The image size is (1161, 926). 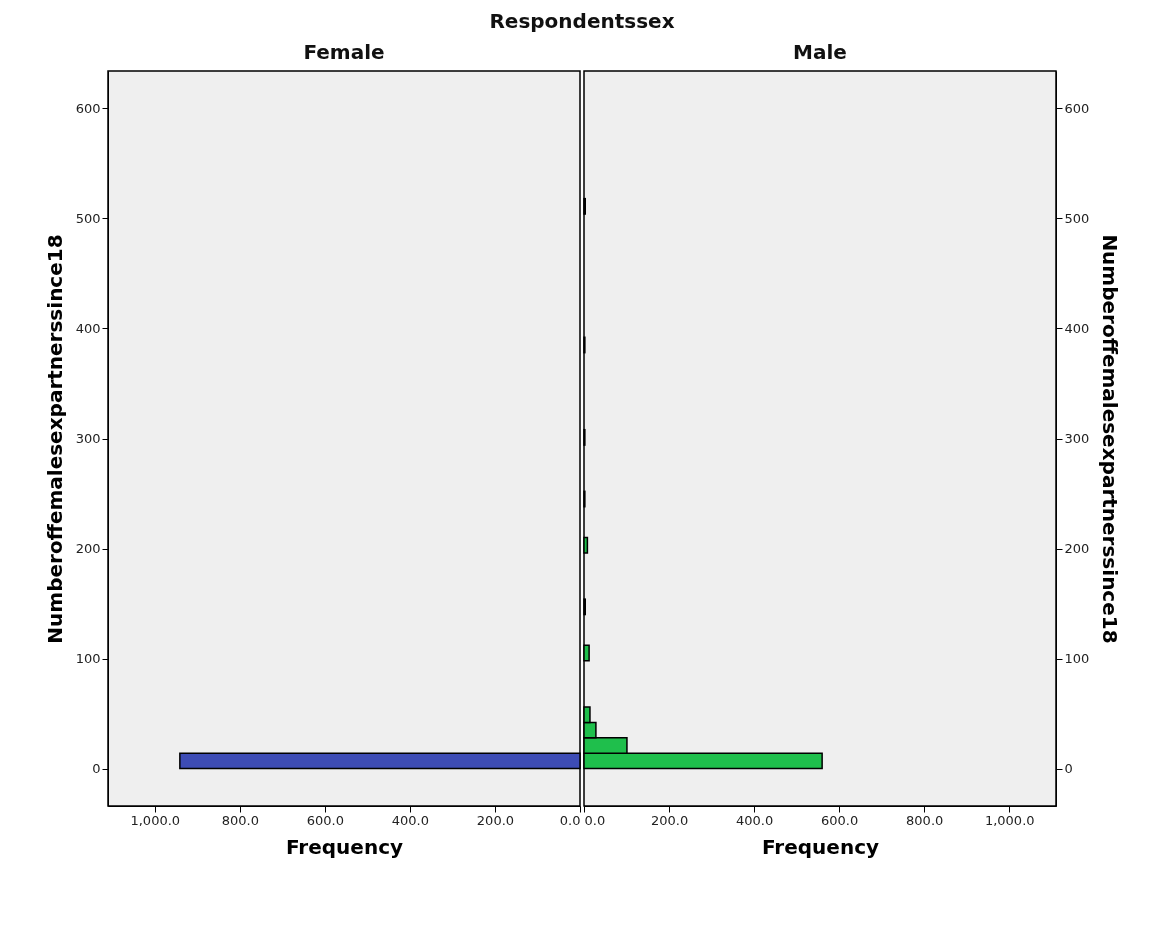 I want to click on chart-title: Respondentssex, so click(x=582, y=21).